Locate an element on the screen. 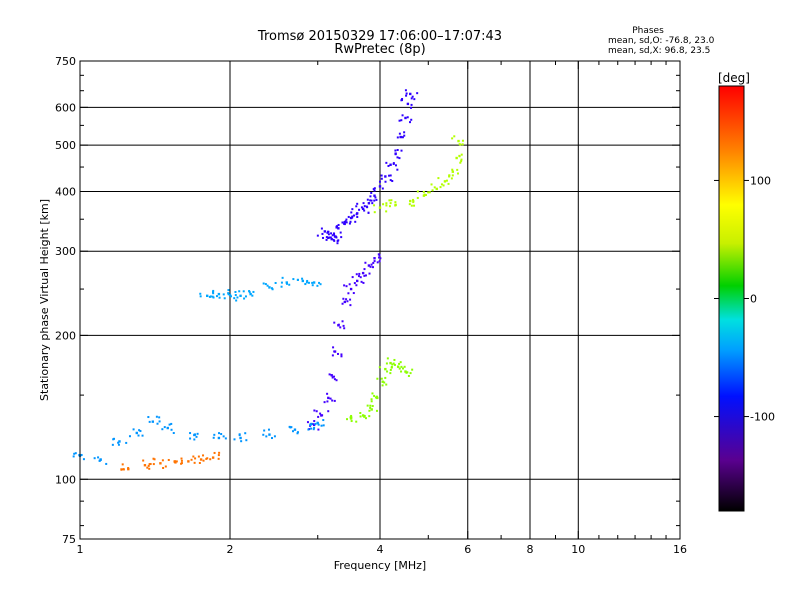 This screenshot has width=800, height=600. x-tick-label: 16 is located at coordinates (680, 549).